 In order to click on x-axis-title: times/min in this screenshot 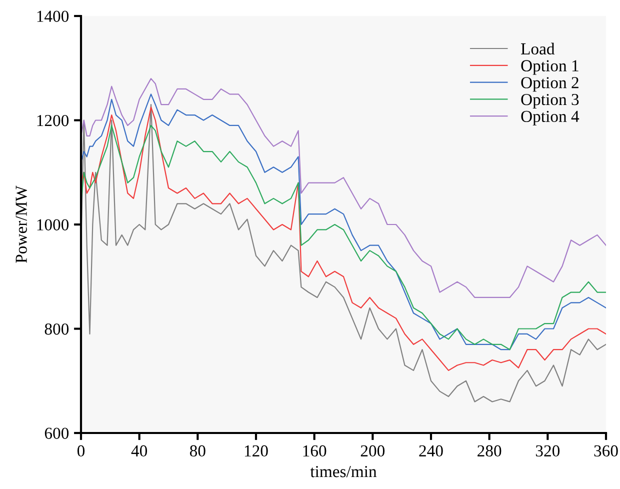, I will do `click(343, 472)`.